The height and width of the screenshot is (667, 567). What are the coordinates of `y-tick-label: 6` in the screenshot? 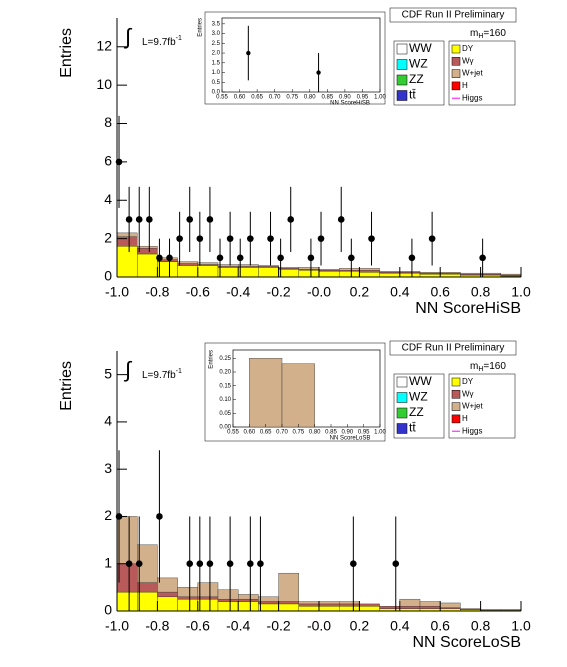 It's located at (108, 161).